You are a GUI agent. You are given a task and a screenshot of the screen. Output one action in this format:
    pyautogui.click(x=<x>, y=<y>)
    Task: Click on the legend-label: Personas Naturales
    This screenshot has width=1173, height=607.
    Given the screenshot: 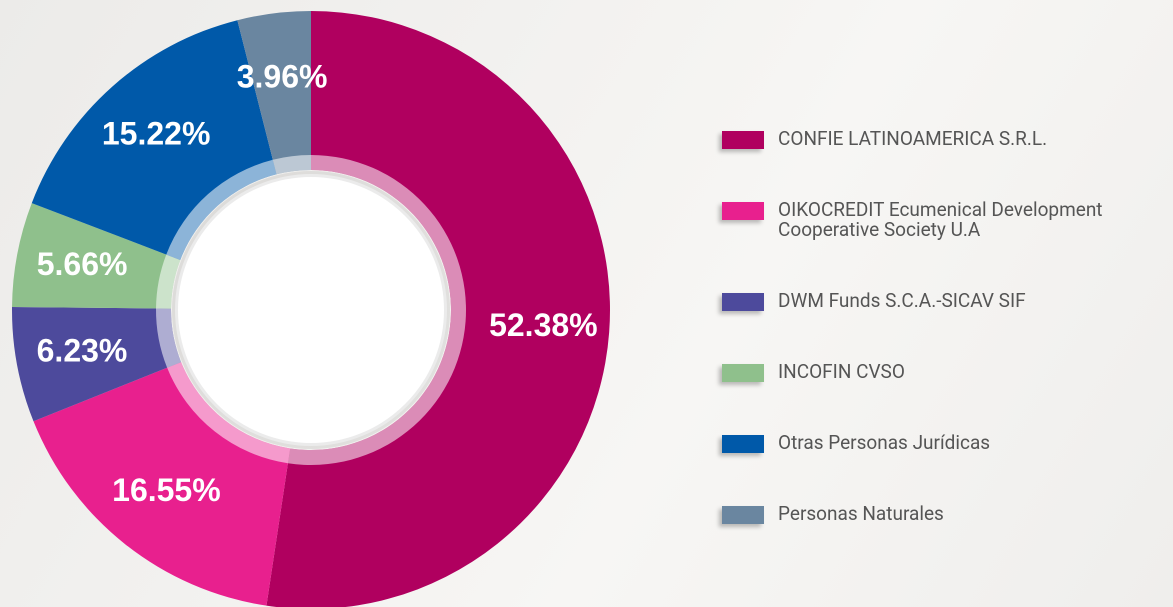 What is the action you would take?
    pyautogui.click(x=861, y=513)
    